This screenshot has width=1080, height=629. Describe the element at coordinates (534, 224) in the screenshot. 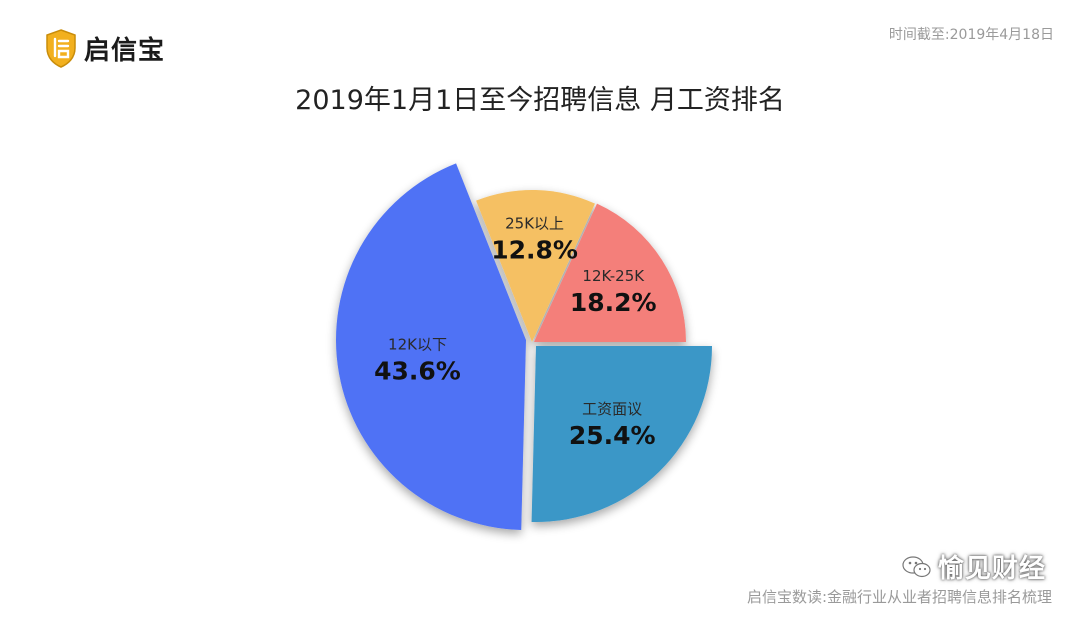

I see `slice-label: 25K以上` at that location.